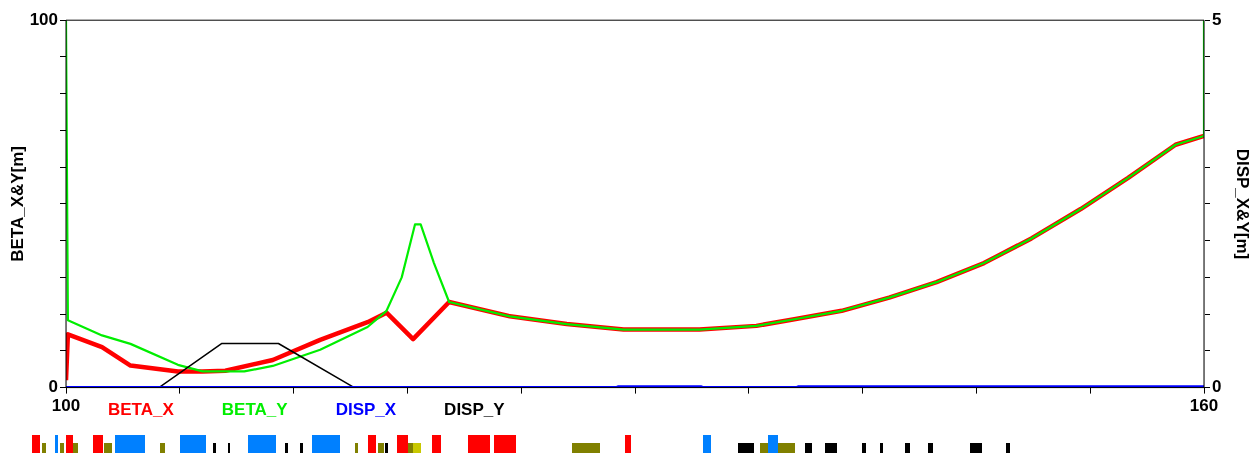 Image resolution: width=1260 pixels, height=455 pixels. Describe the element at coordinates (366, 410) in the screenshot. I see `series-label: DISP_X` at that location.